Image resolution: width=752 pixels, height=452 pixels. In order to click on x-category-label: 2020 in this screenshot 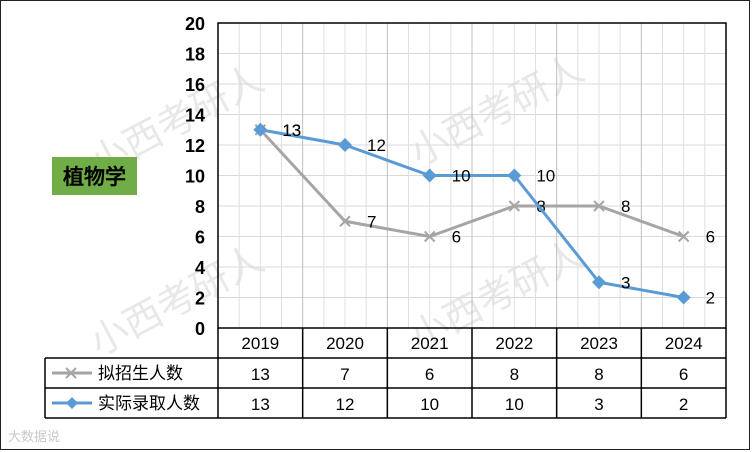, I will do `click(345, 343)`.